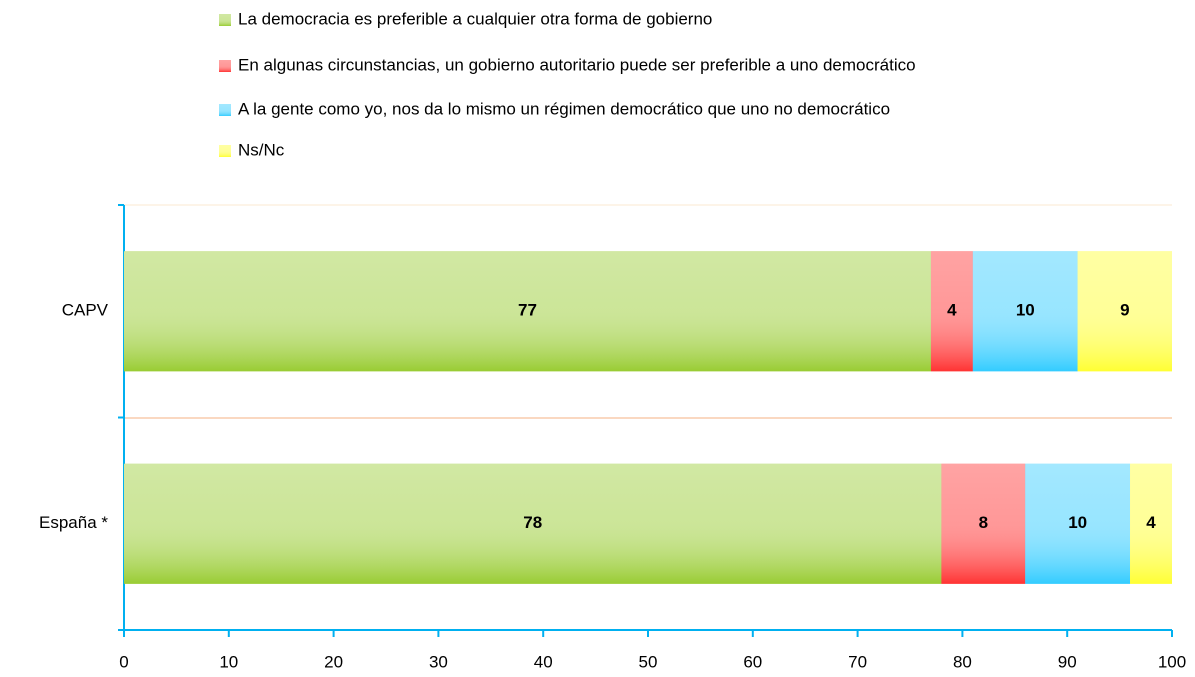  What do you see at coordinates (85, 310) in the screenshot?
I see `y-tick-label: CAPV` at bounding box center [85, 310].